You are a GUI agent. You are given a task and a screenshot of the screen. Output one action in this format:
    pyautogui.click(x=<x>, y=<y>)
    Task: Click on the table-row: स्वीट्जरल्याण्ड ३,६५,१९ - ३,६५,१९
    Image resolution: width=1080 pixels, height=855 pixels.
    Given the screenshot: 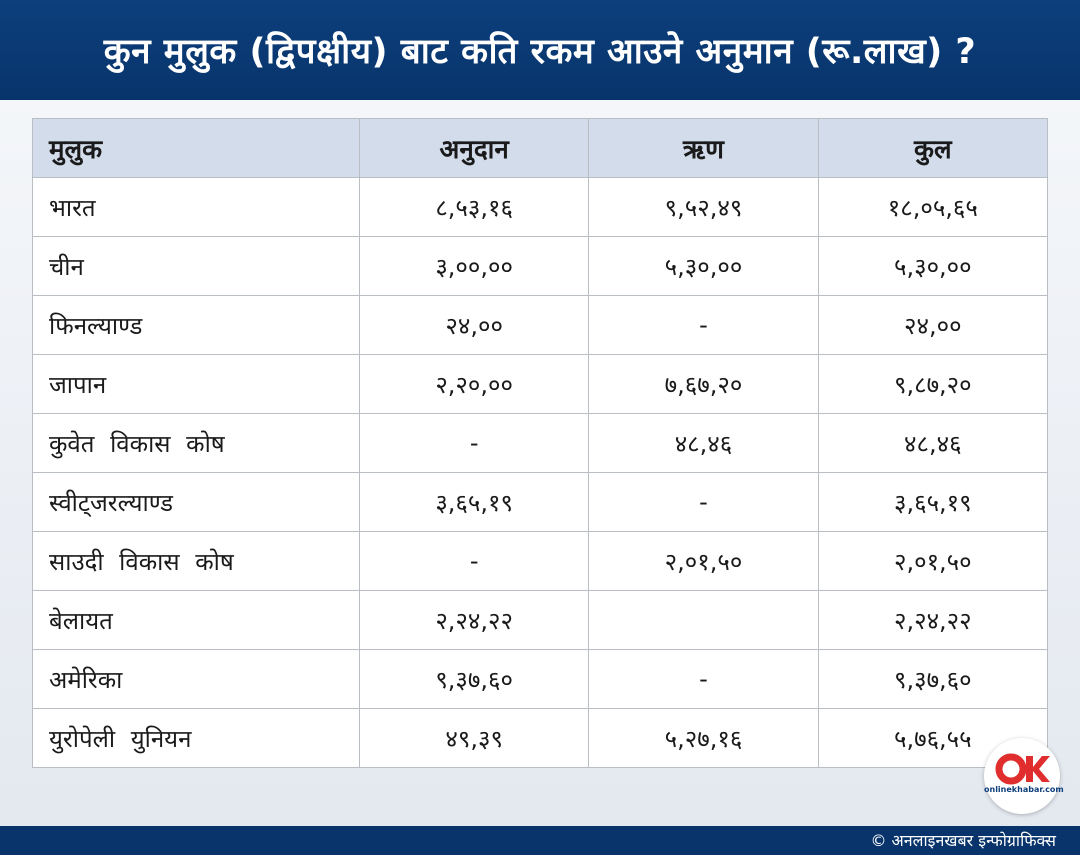 What is the action you would take?
    pyautogui.click(x=540, y=502)
    